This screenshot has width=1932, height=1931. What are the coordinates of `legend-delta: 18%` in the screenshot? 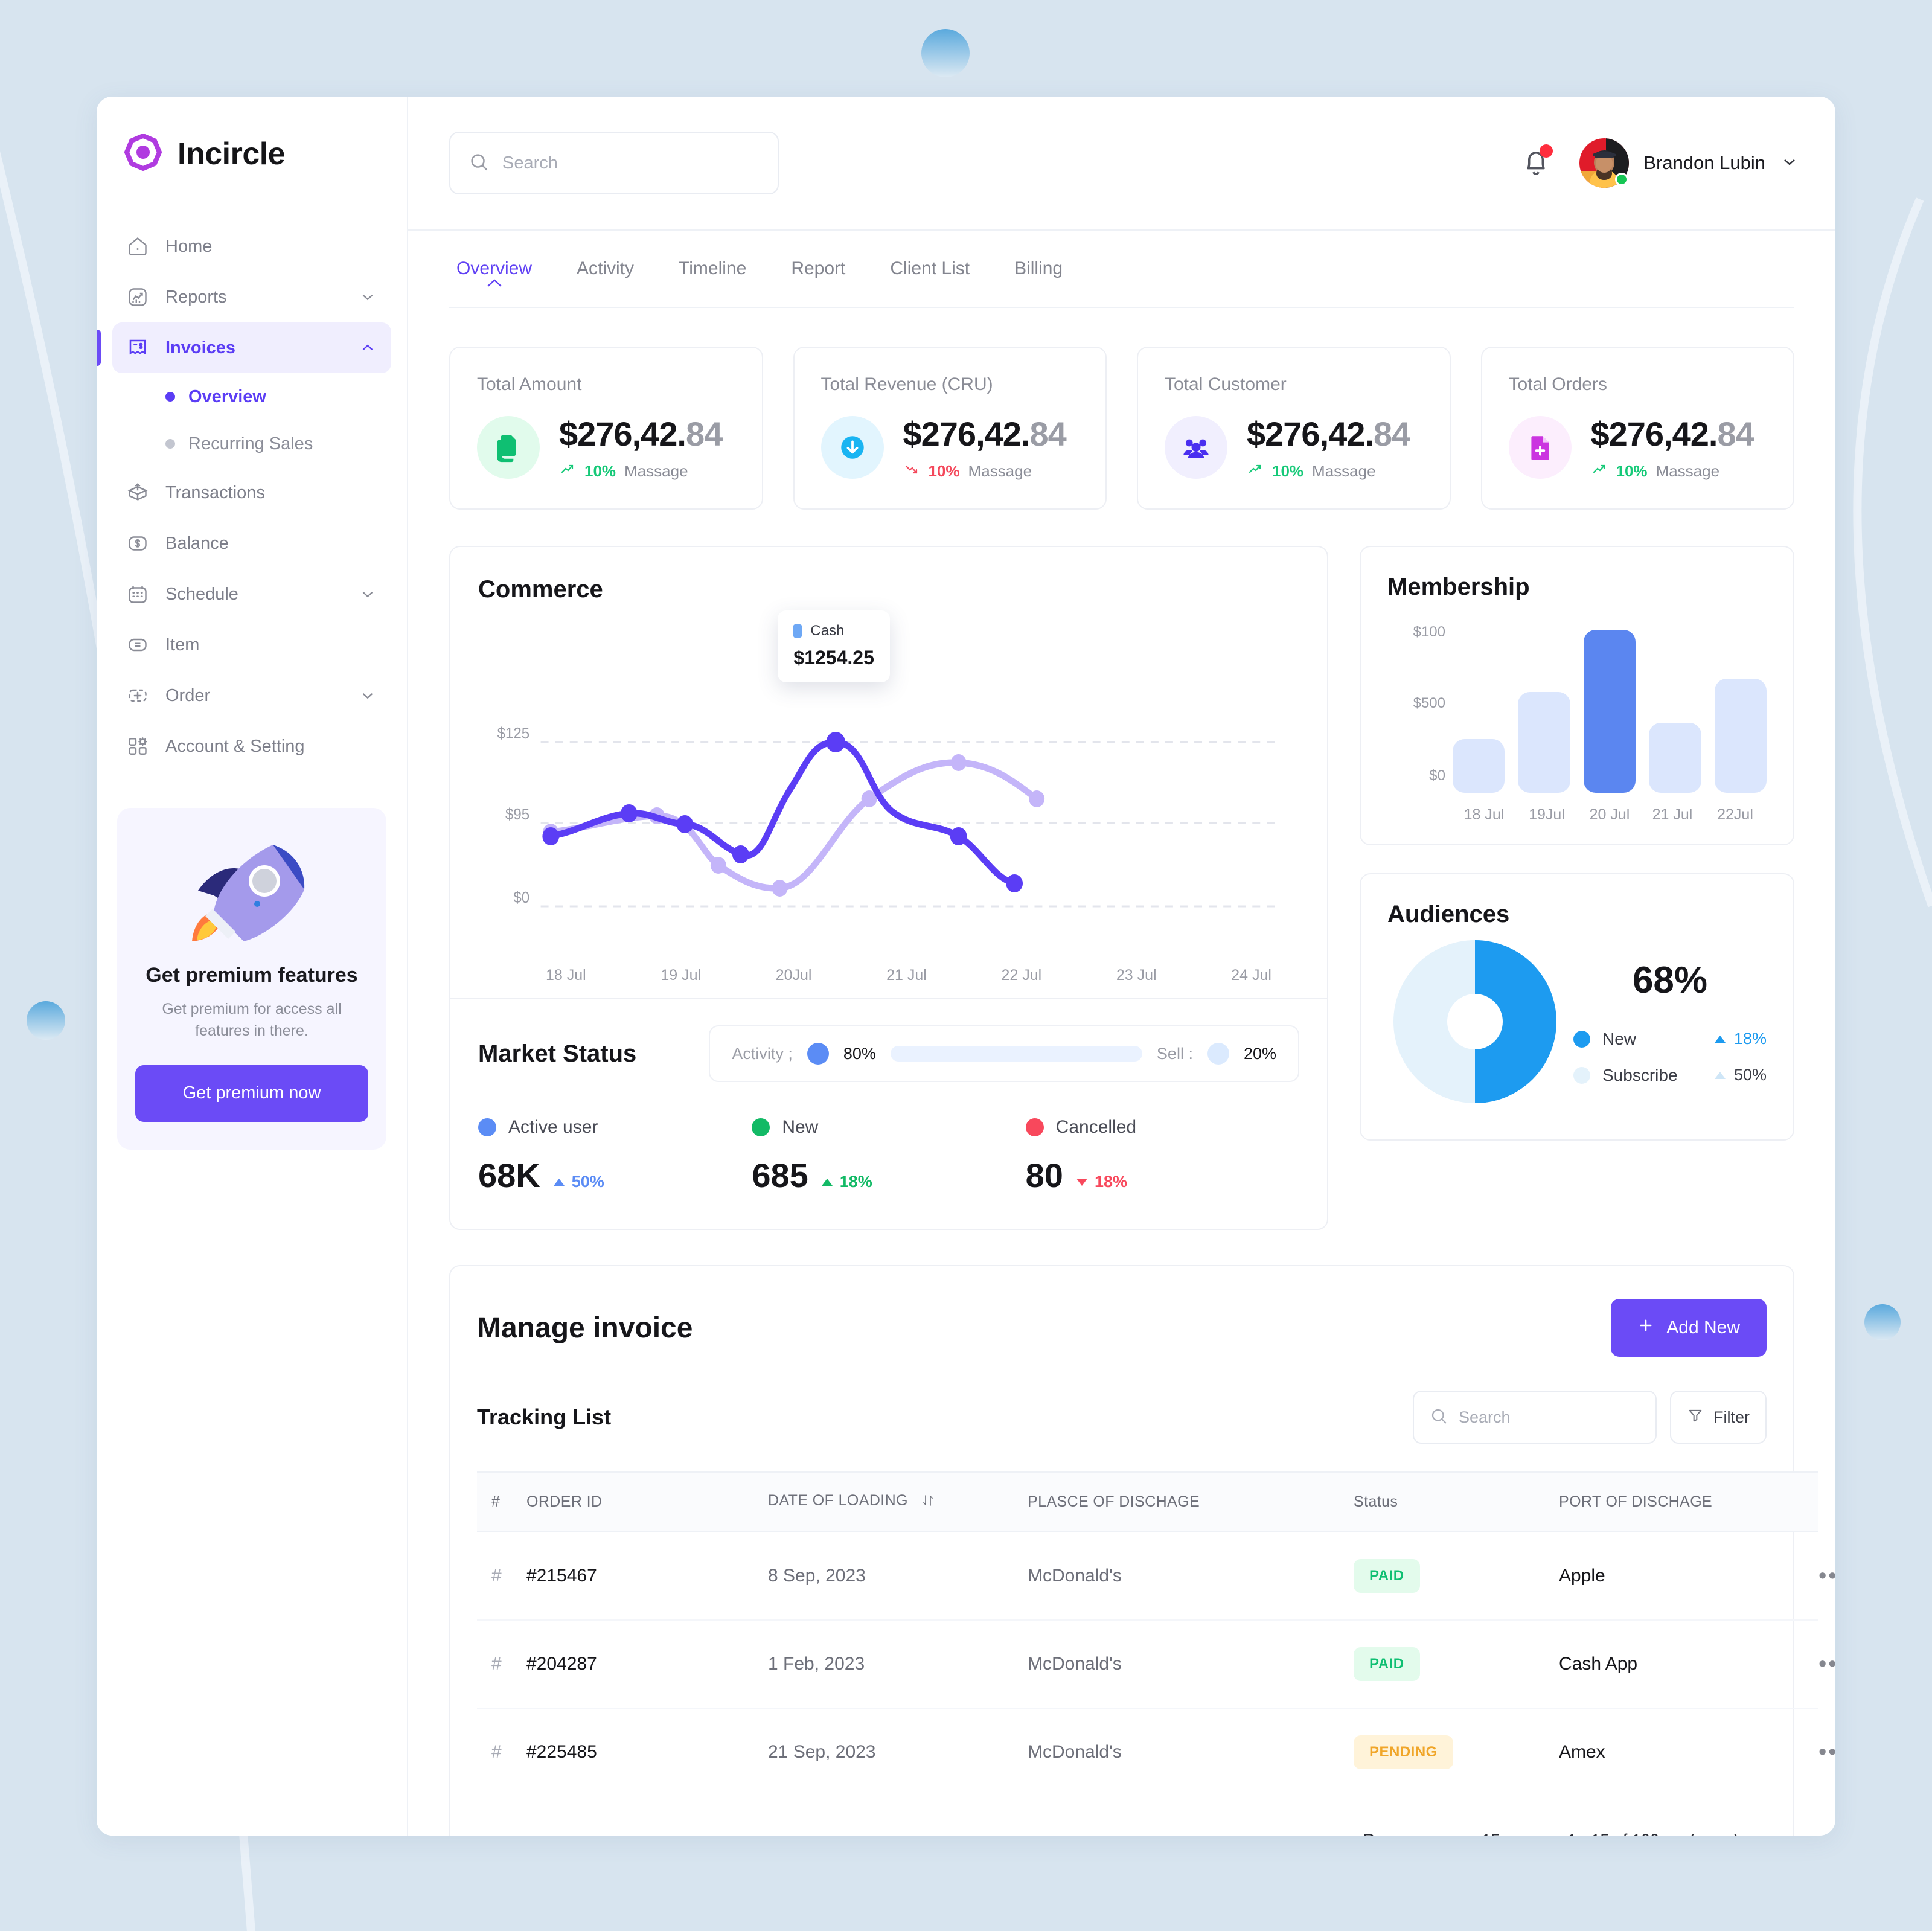 It's located at (1750, 1039).